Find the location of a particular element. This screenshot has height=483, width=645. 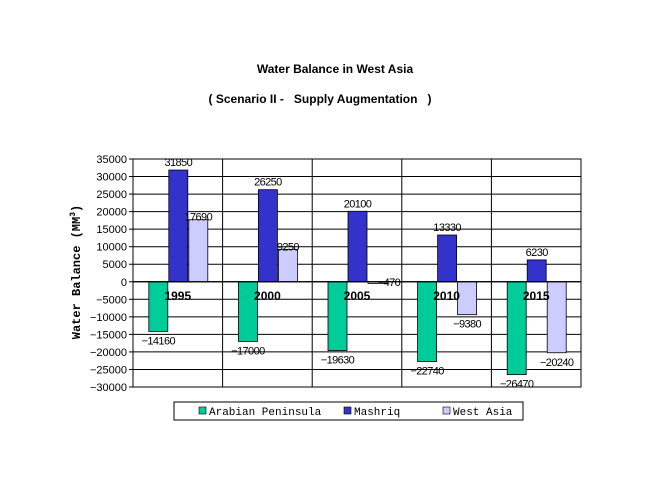

y-tick-label: −10000 is located at coordinates (108, 318).